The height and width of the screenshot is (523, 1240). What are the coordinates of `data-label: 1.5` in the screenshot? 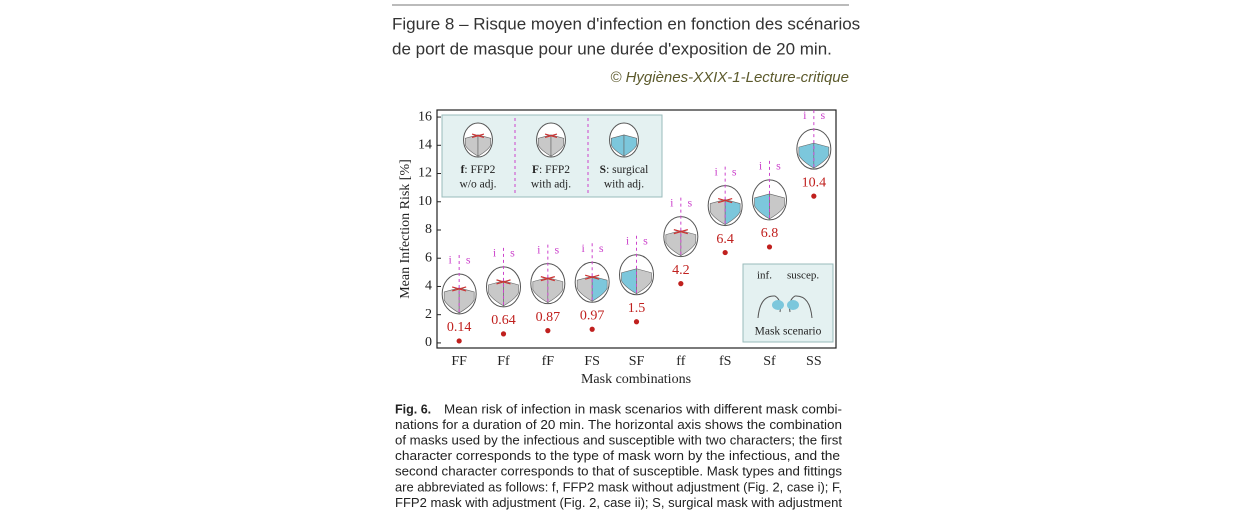 It's located at (637, 308).